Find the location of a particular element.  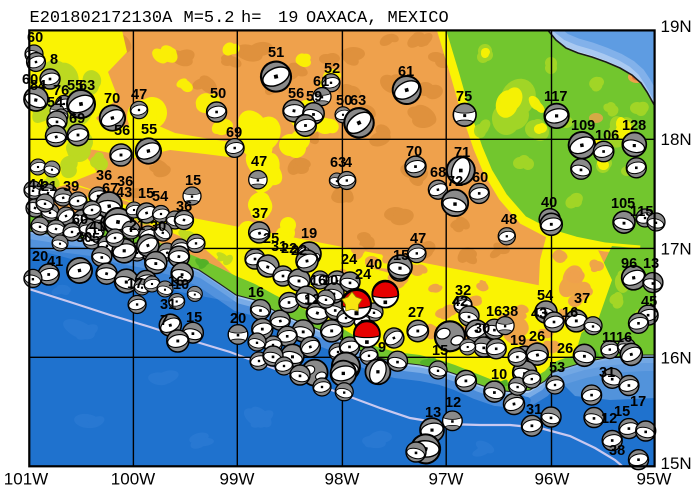

svg-text: 69 is located at coordinates (234, 133).